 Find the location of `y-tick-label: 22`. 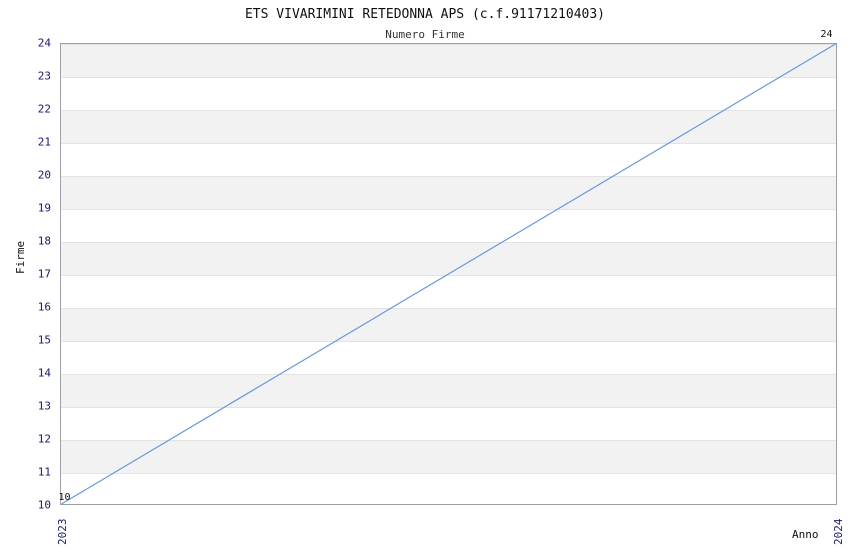

y-tick-label: 22 is located at coordinates (44, 109).